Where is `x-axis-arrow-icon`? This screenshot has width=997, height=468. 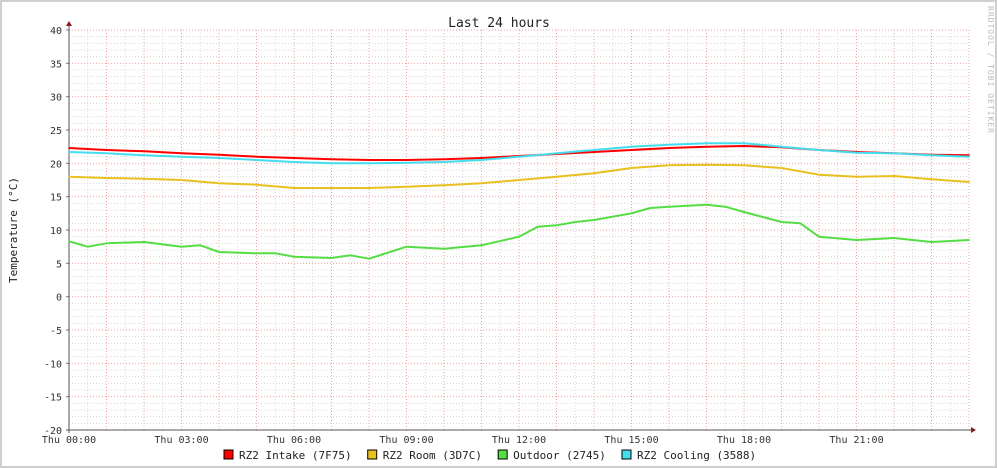
x-axis-arrow-icon is located at coordinates (973, 430).